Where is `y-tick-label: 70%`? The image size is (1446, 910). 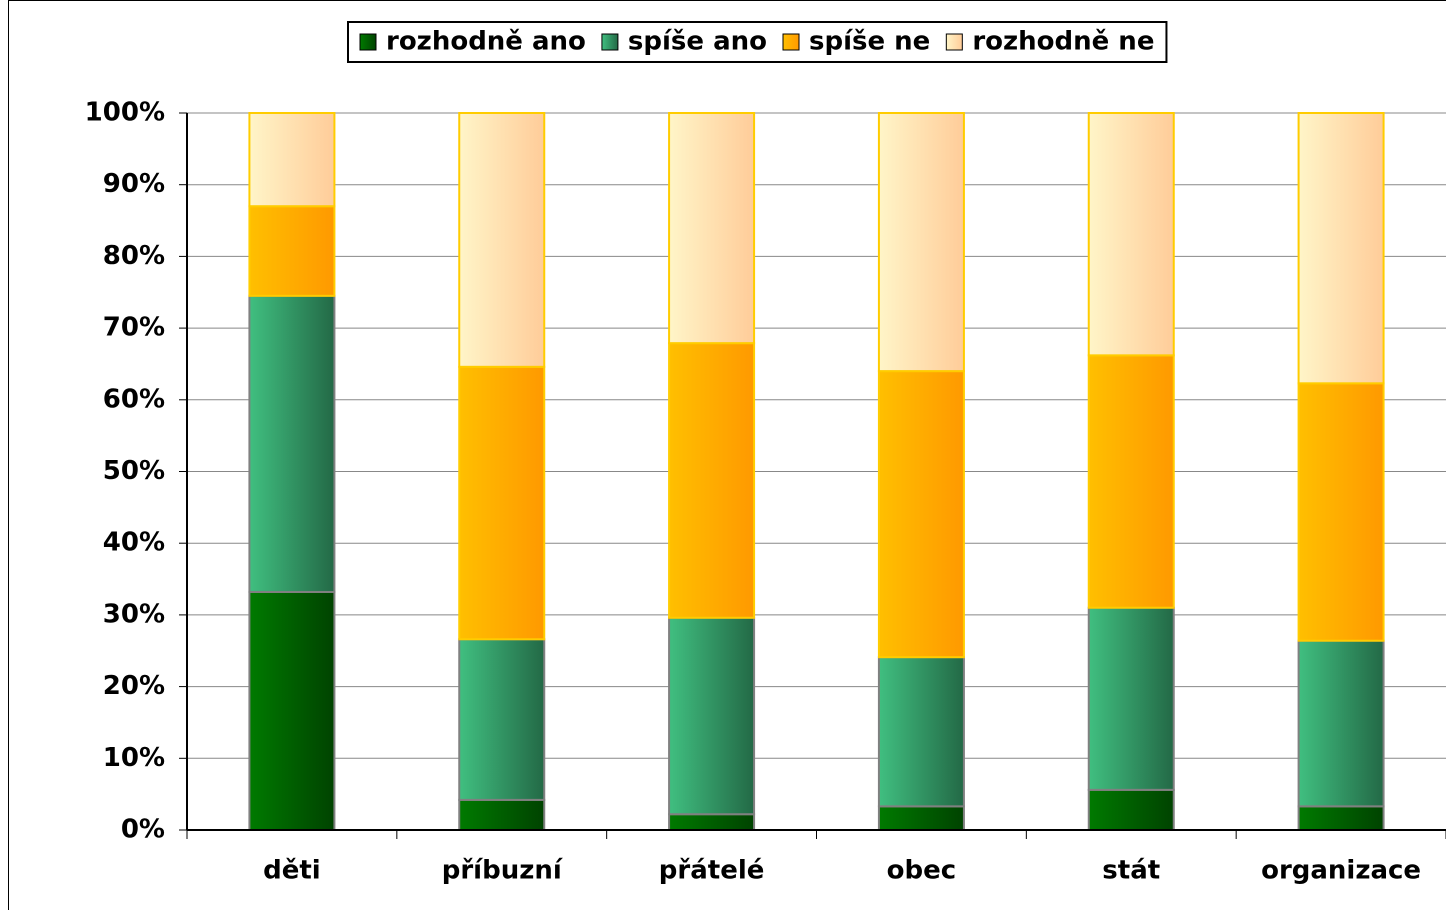
y-tick-label: 70% is located at coordinates (134, 328).